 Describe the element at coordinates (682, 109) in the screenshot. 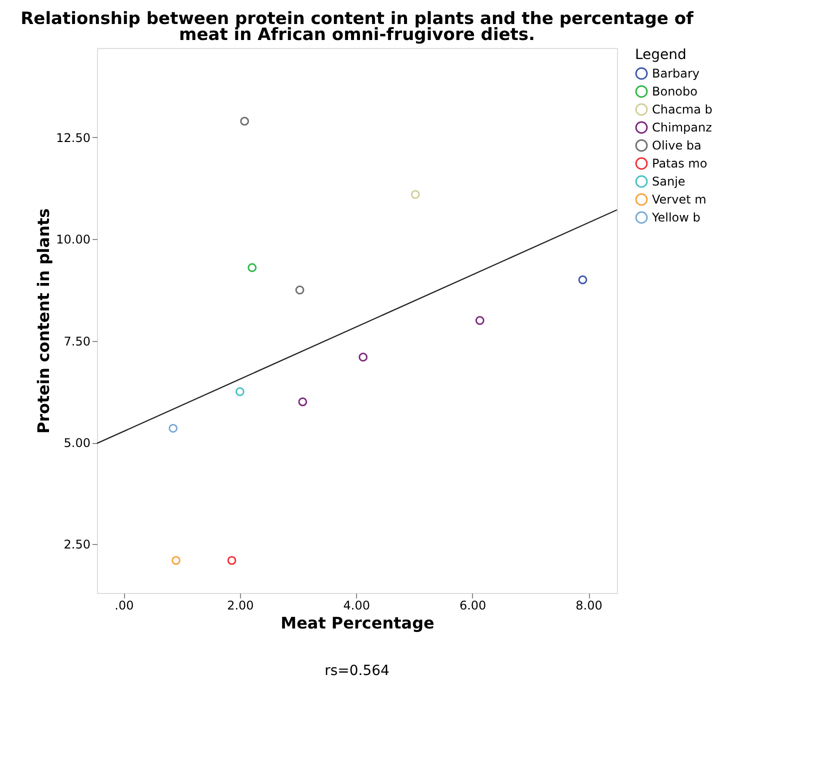

I see `legend-label: Chacma b` at that location.